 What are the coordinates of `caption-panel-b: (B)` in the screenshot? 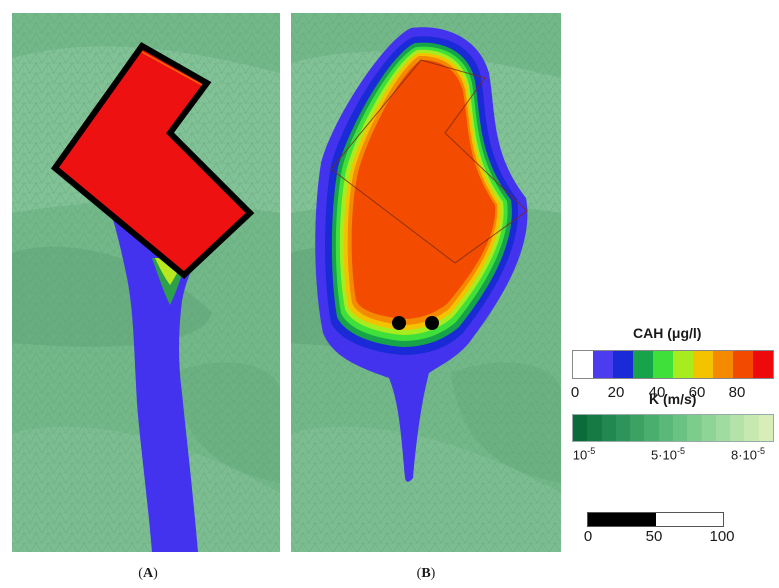 It's located at (426, 574).